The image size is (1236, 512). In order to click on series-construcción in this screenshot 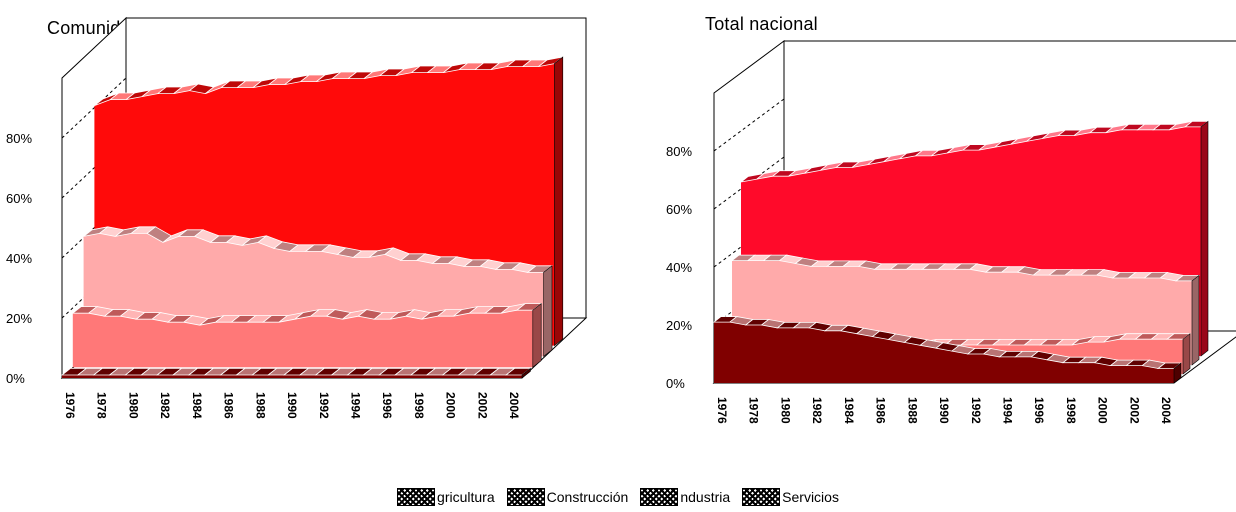, I will do `click(307, 335)`.